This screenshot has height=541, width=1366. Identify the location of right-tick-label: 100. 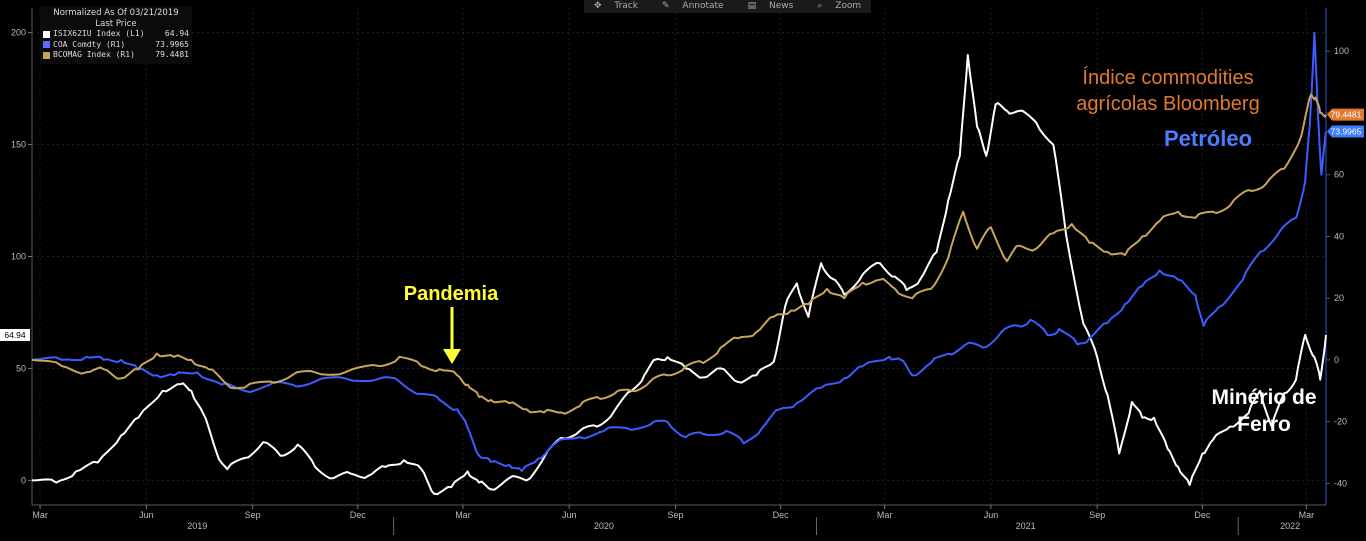
(1341, 51).